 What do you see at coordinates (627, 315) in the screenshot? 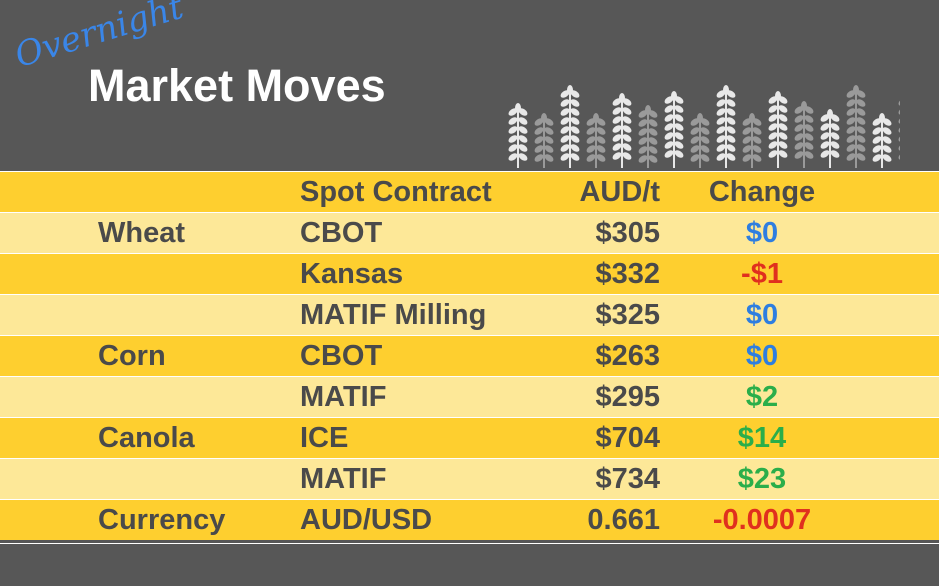
I see `price: $325` at bounding box center [627, 315].